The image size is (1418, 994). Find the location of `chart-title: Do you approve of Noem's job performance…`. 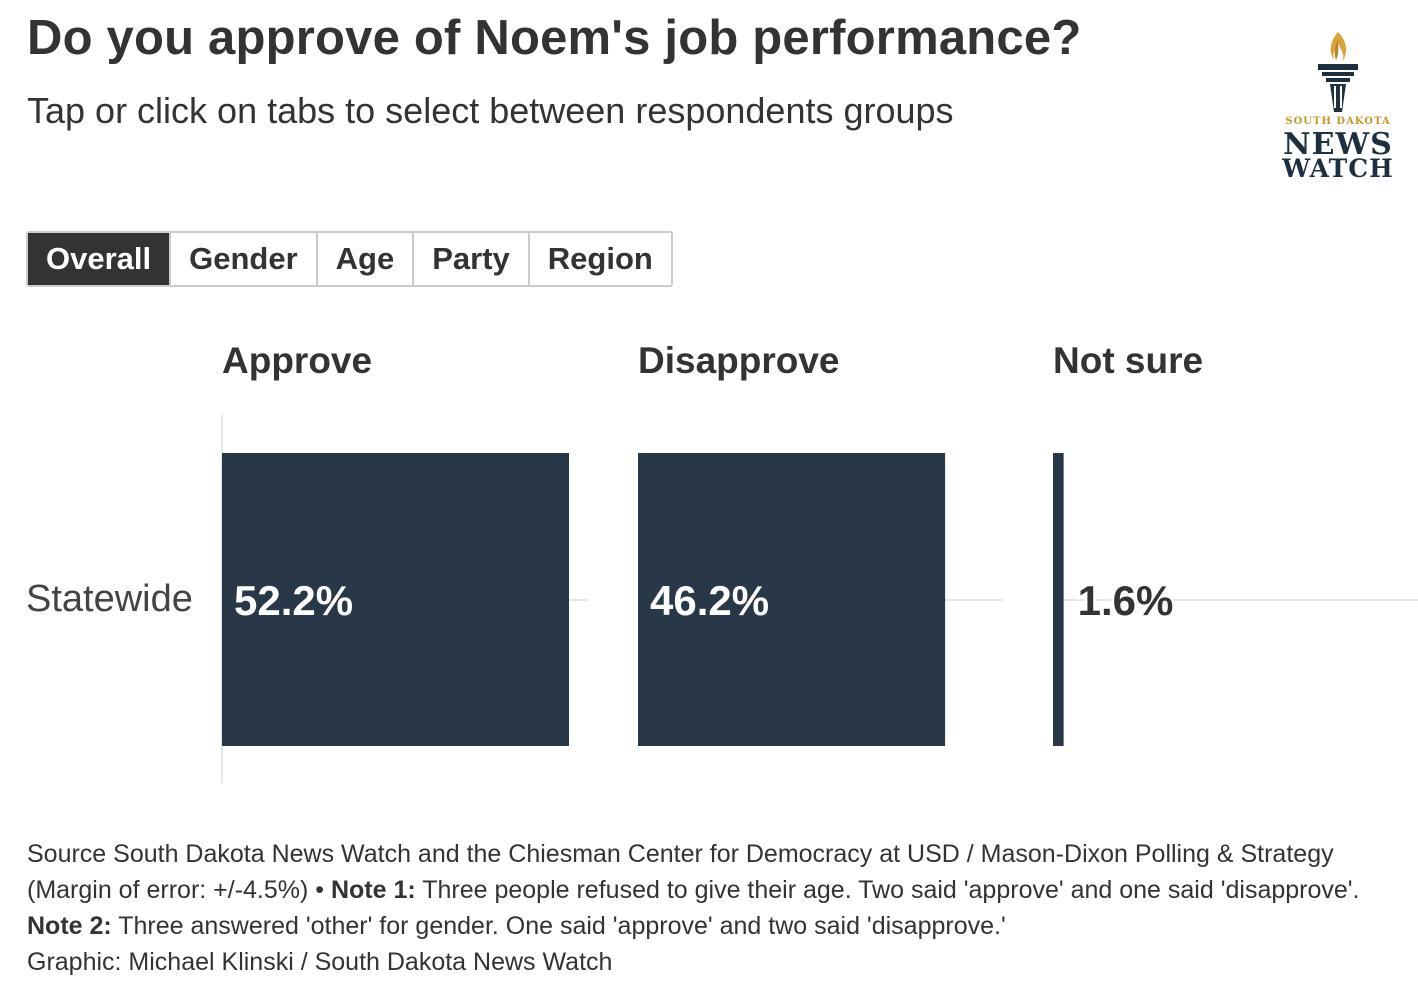

chart-title: Do you approve of Noem's job performance… is located at coordinates (554, 38).